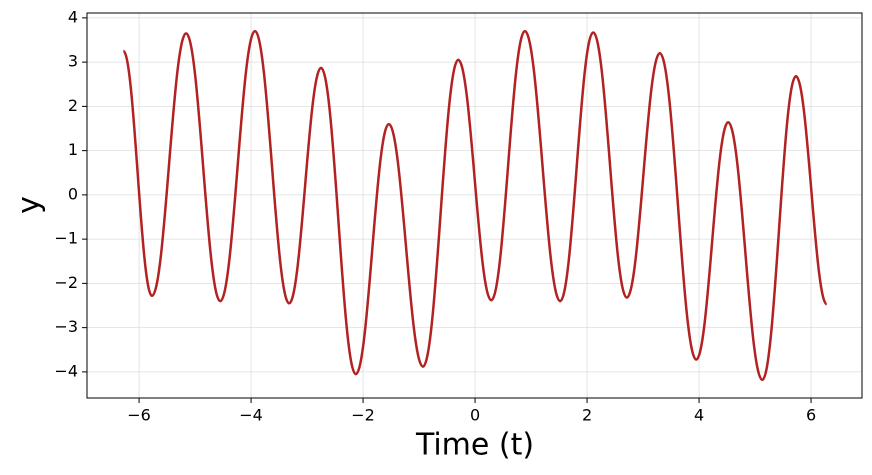 The width and height of the screenshot is (872, 475). What do you see at coordinates (699, 415) in the screenshot?
I see `x-tick-label: 4` at bounding box center [699, 415].